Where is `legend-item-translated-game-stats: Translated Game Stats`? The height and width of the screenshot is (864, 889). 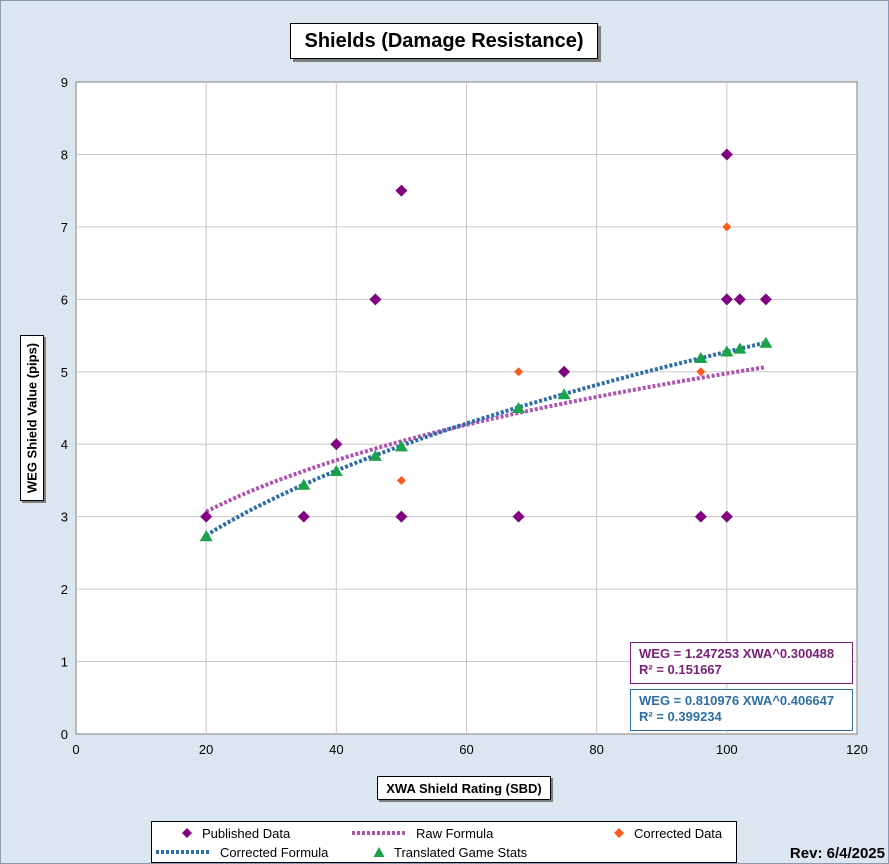 legend-item-translated-game-stats: Translated Game Stats is located at coordinates (449, 852).